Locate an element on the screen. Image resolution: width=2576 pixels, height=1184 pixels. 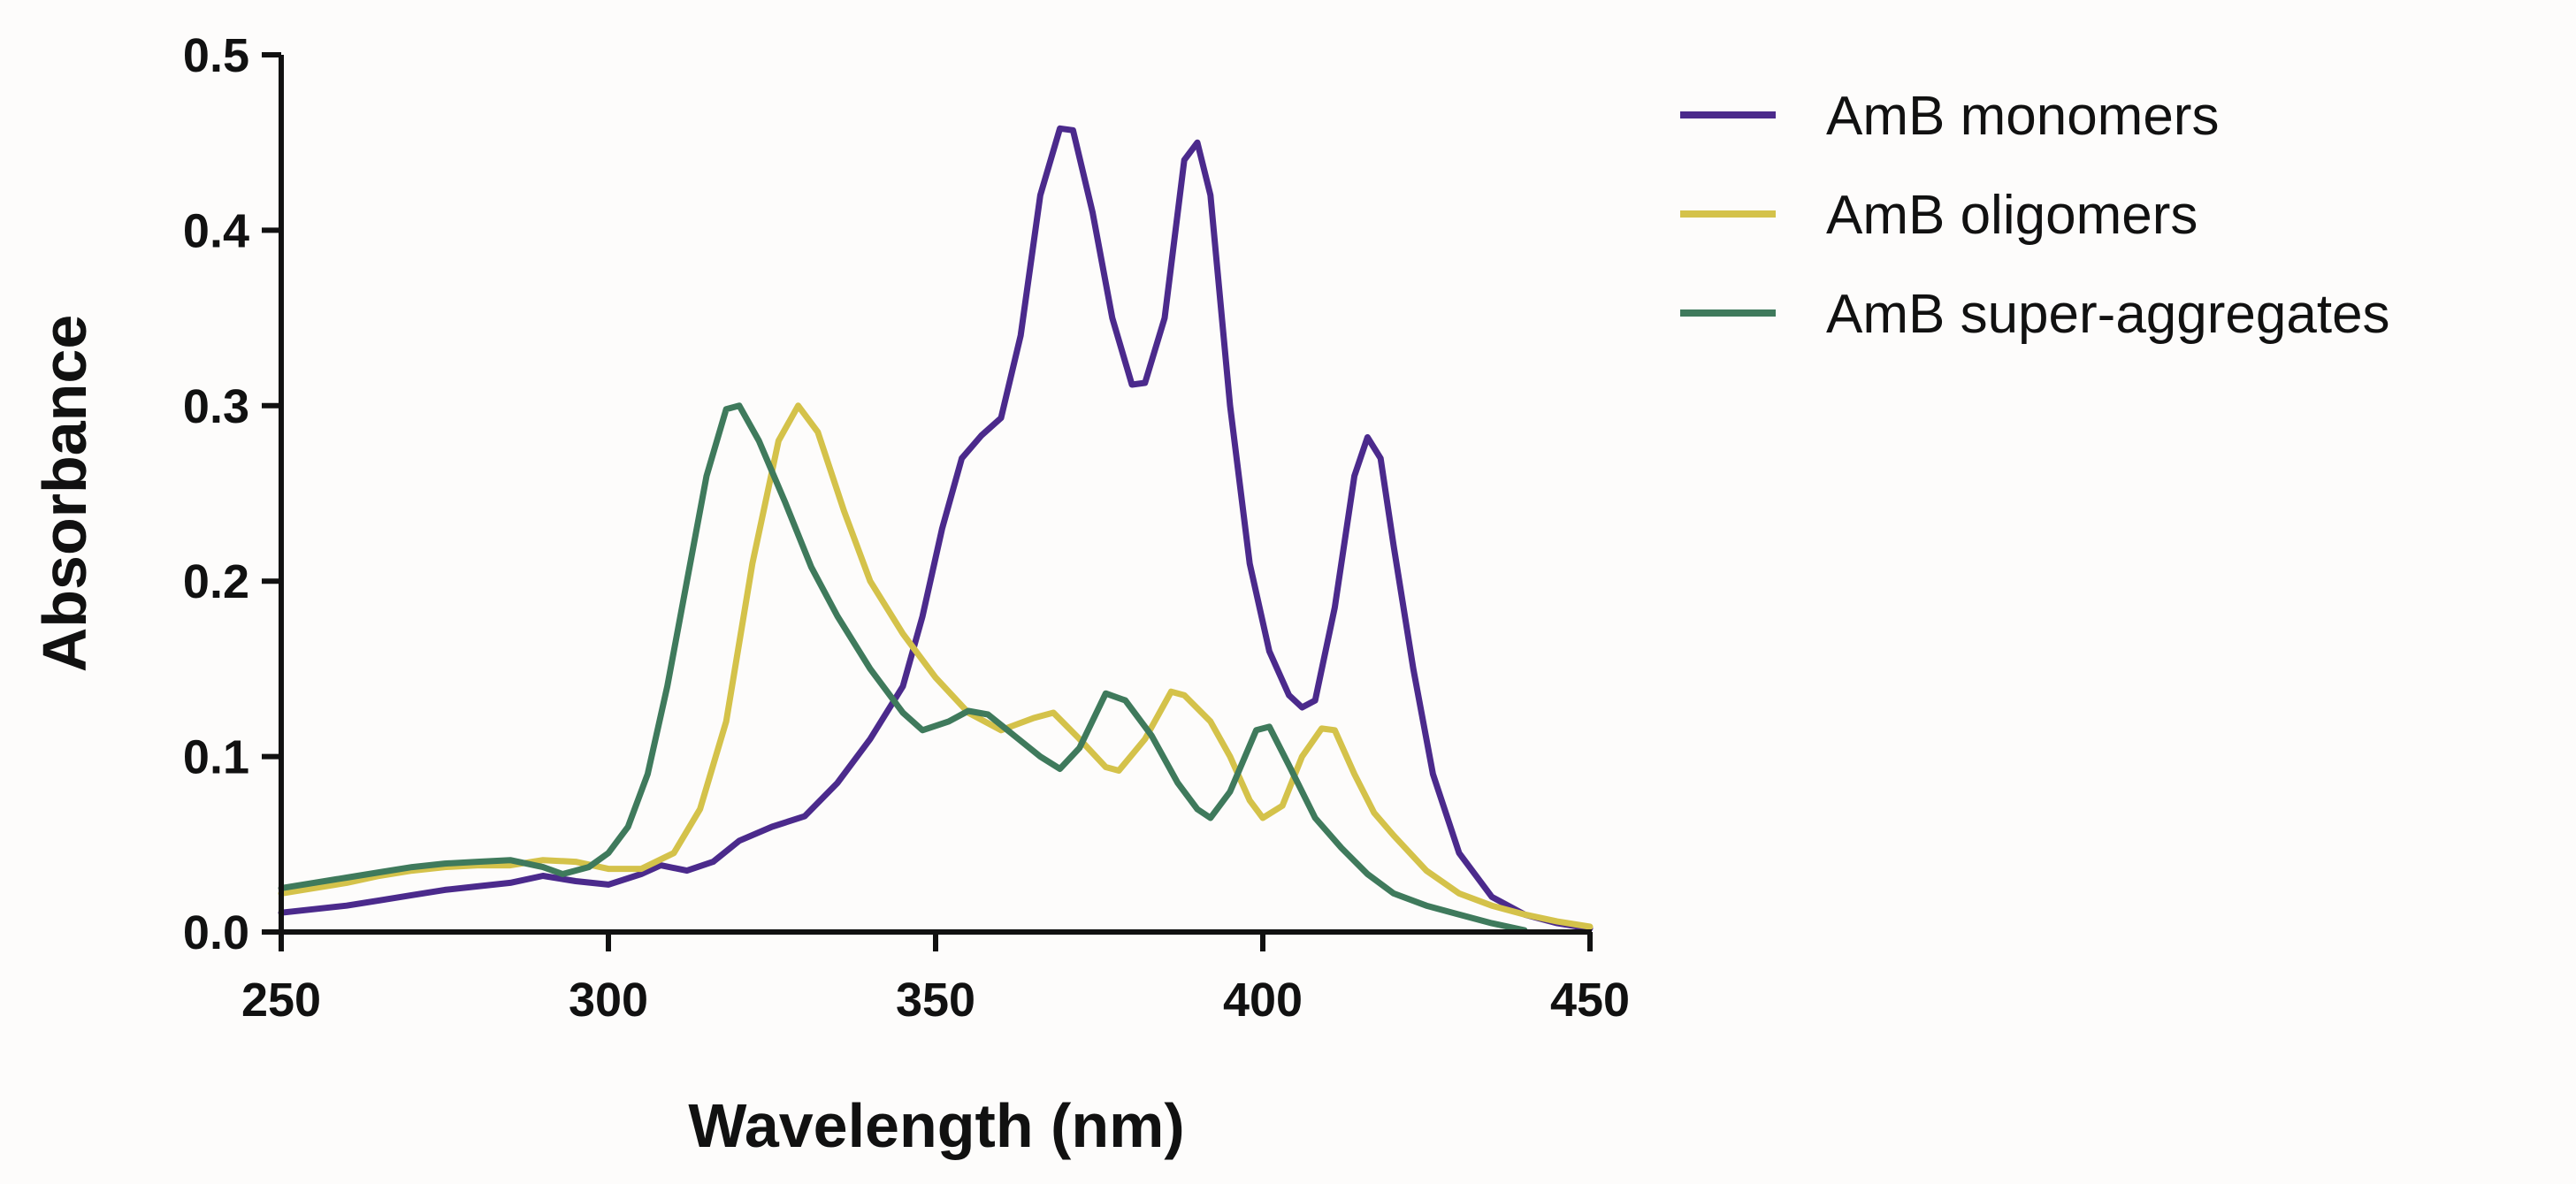
y-tick-label: 0.5 is located at coordinates (216, 55).